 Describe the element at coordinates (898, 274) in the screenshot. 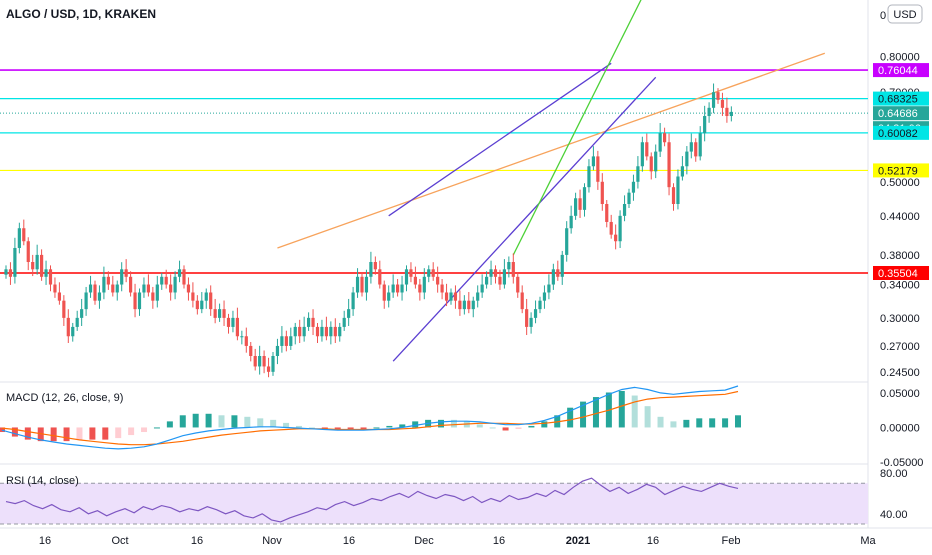

I see `price-label-text: 0.35504` at that location.